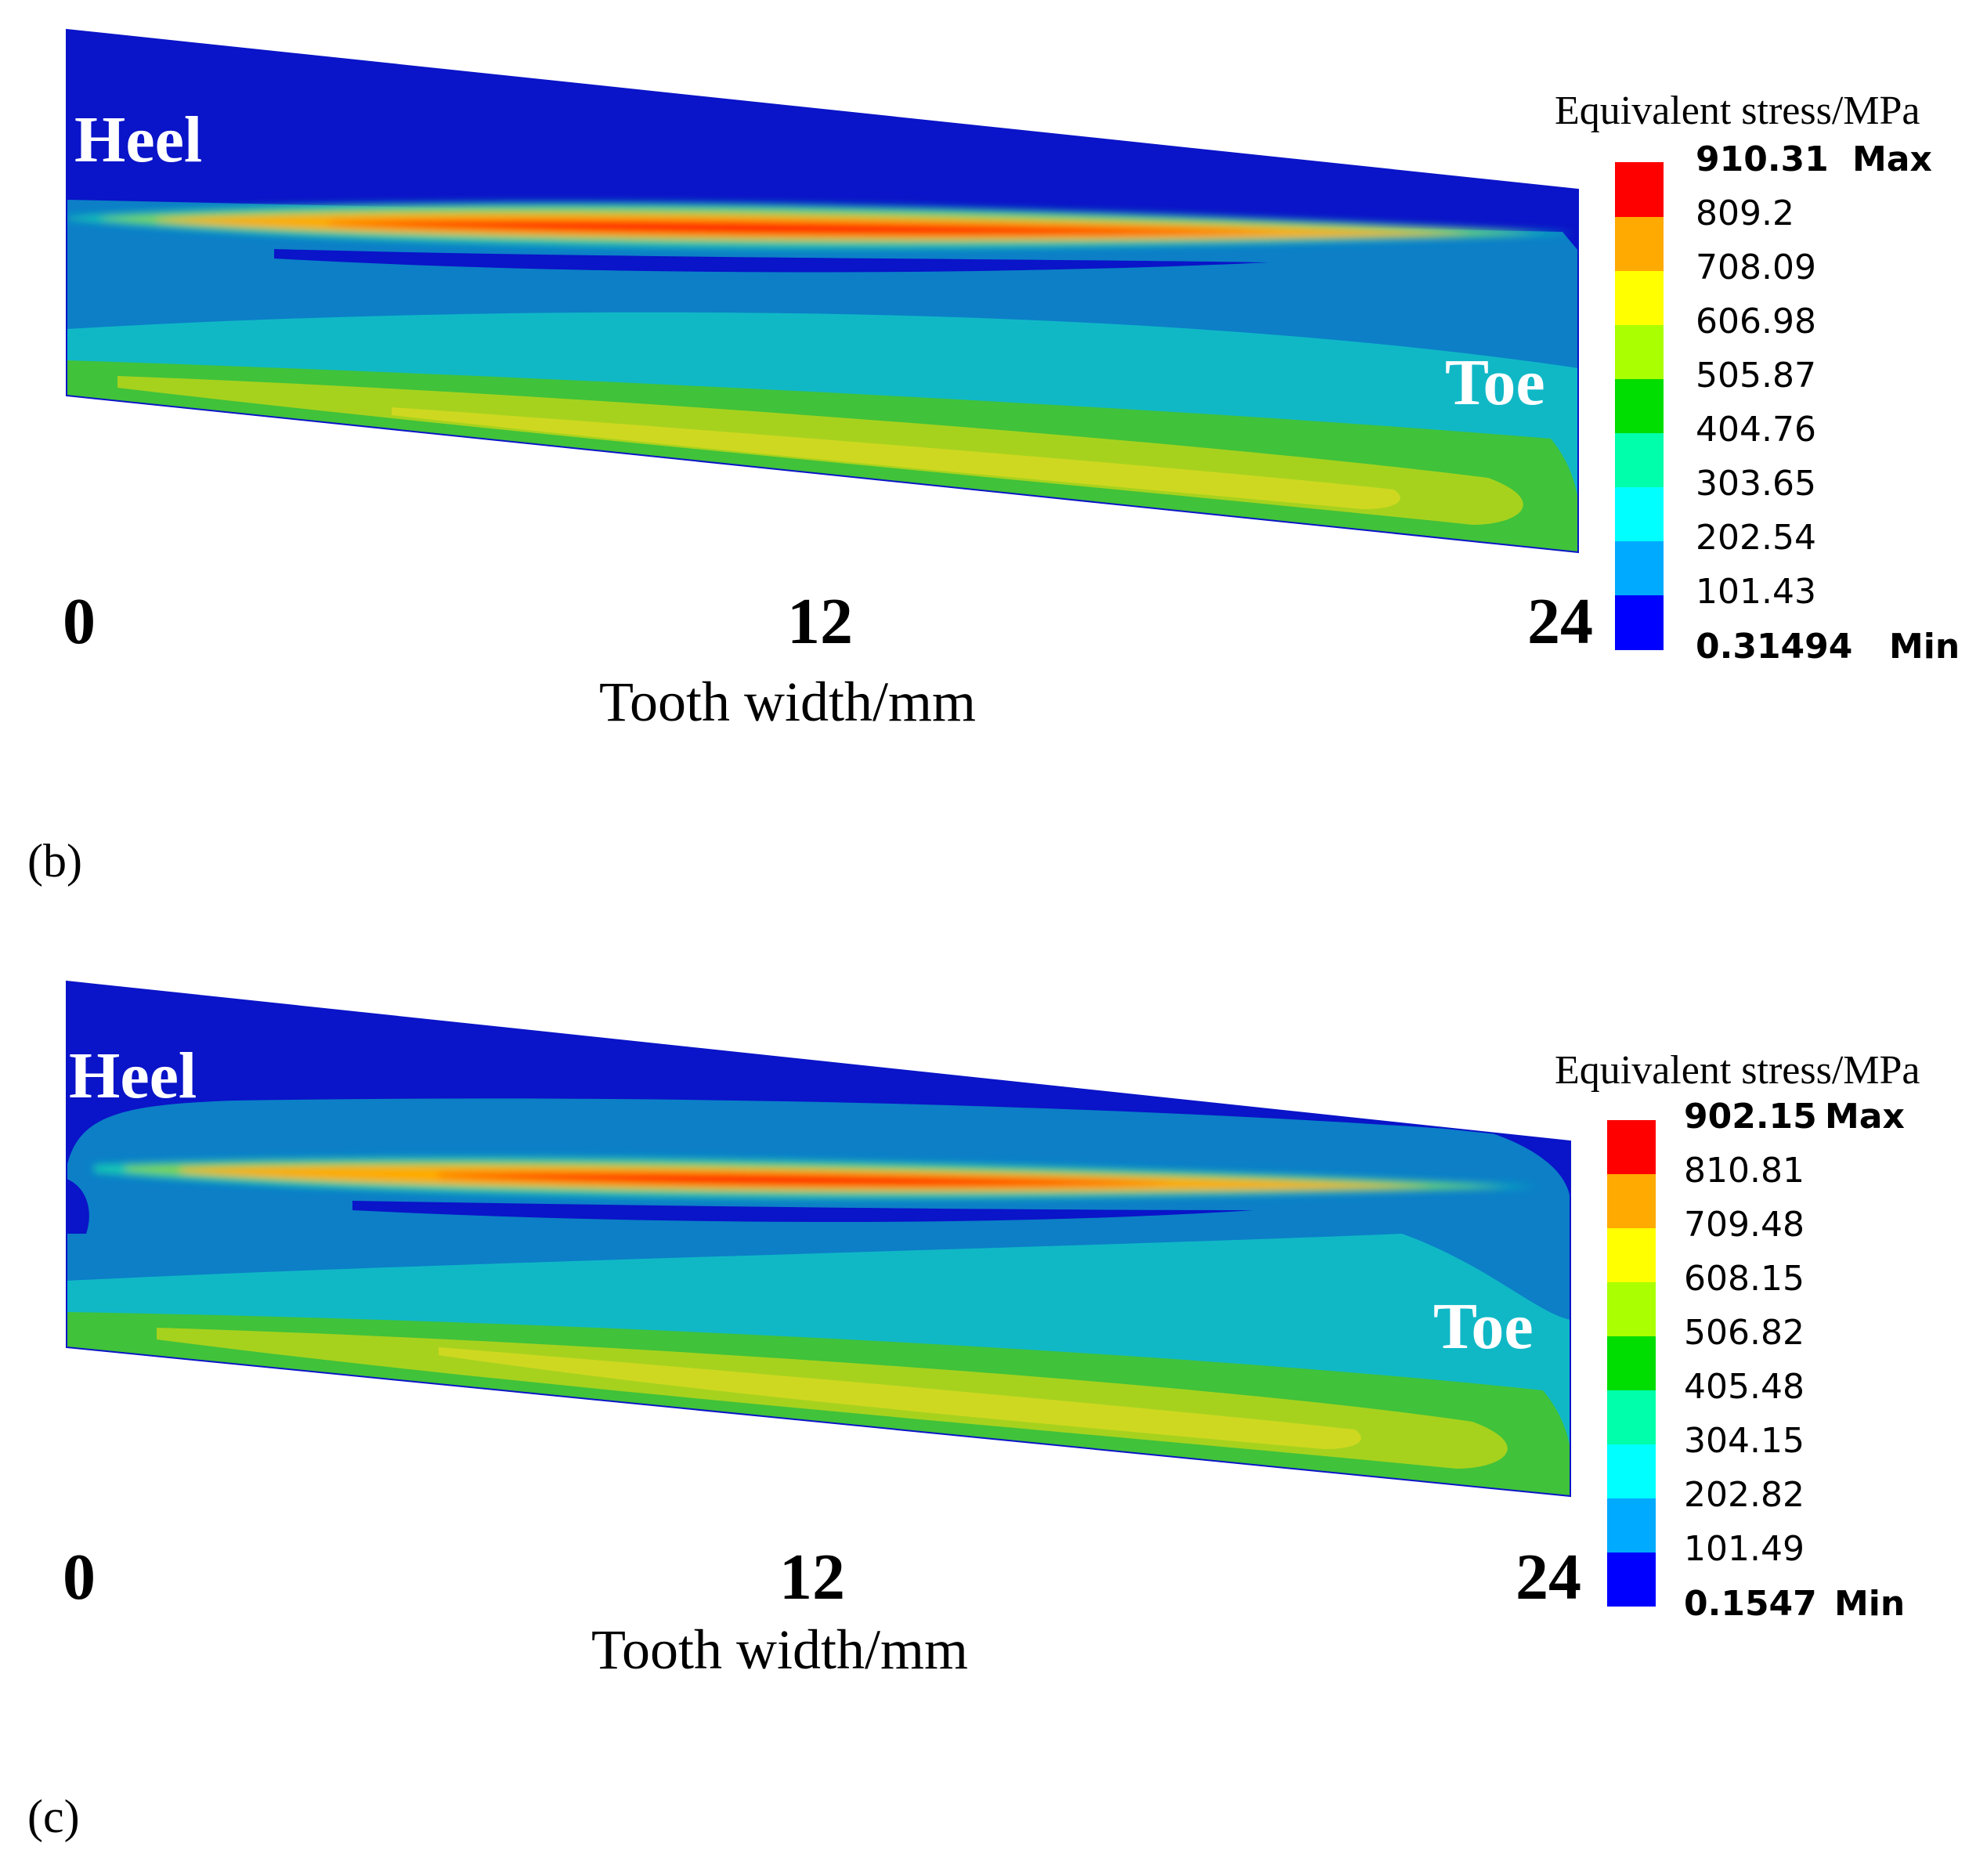  Describe the element at coordinates (1745, 1441) in the screenshot. I see `legend-level: 304.15` at that location.